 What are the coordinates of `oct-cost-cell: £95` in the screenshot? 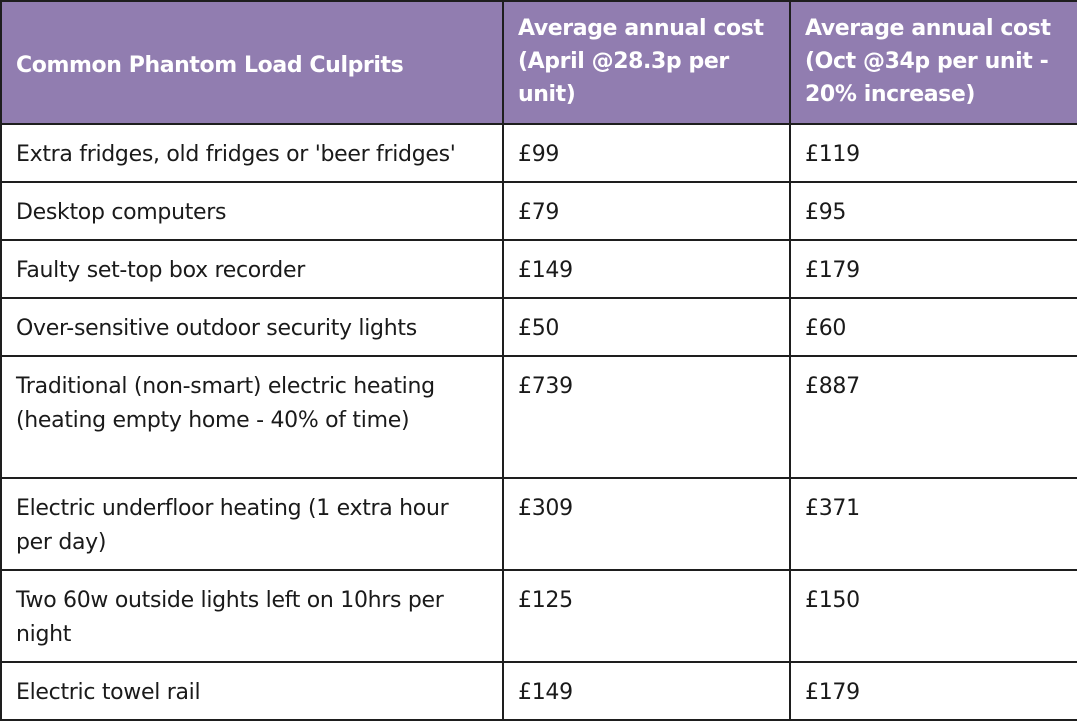 It's located at (933, 211).